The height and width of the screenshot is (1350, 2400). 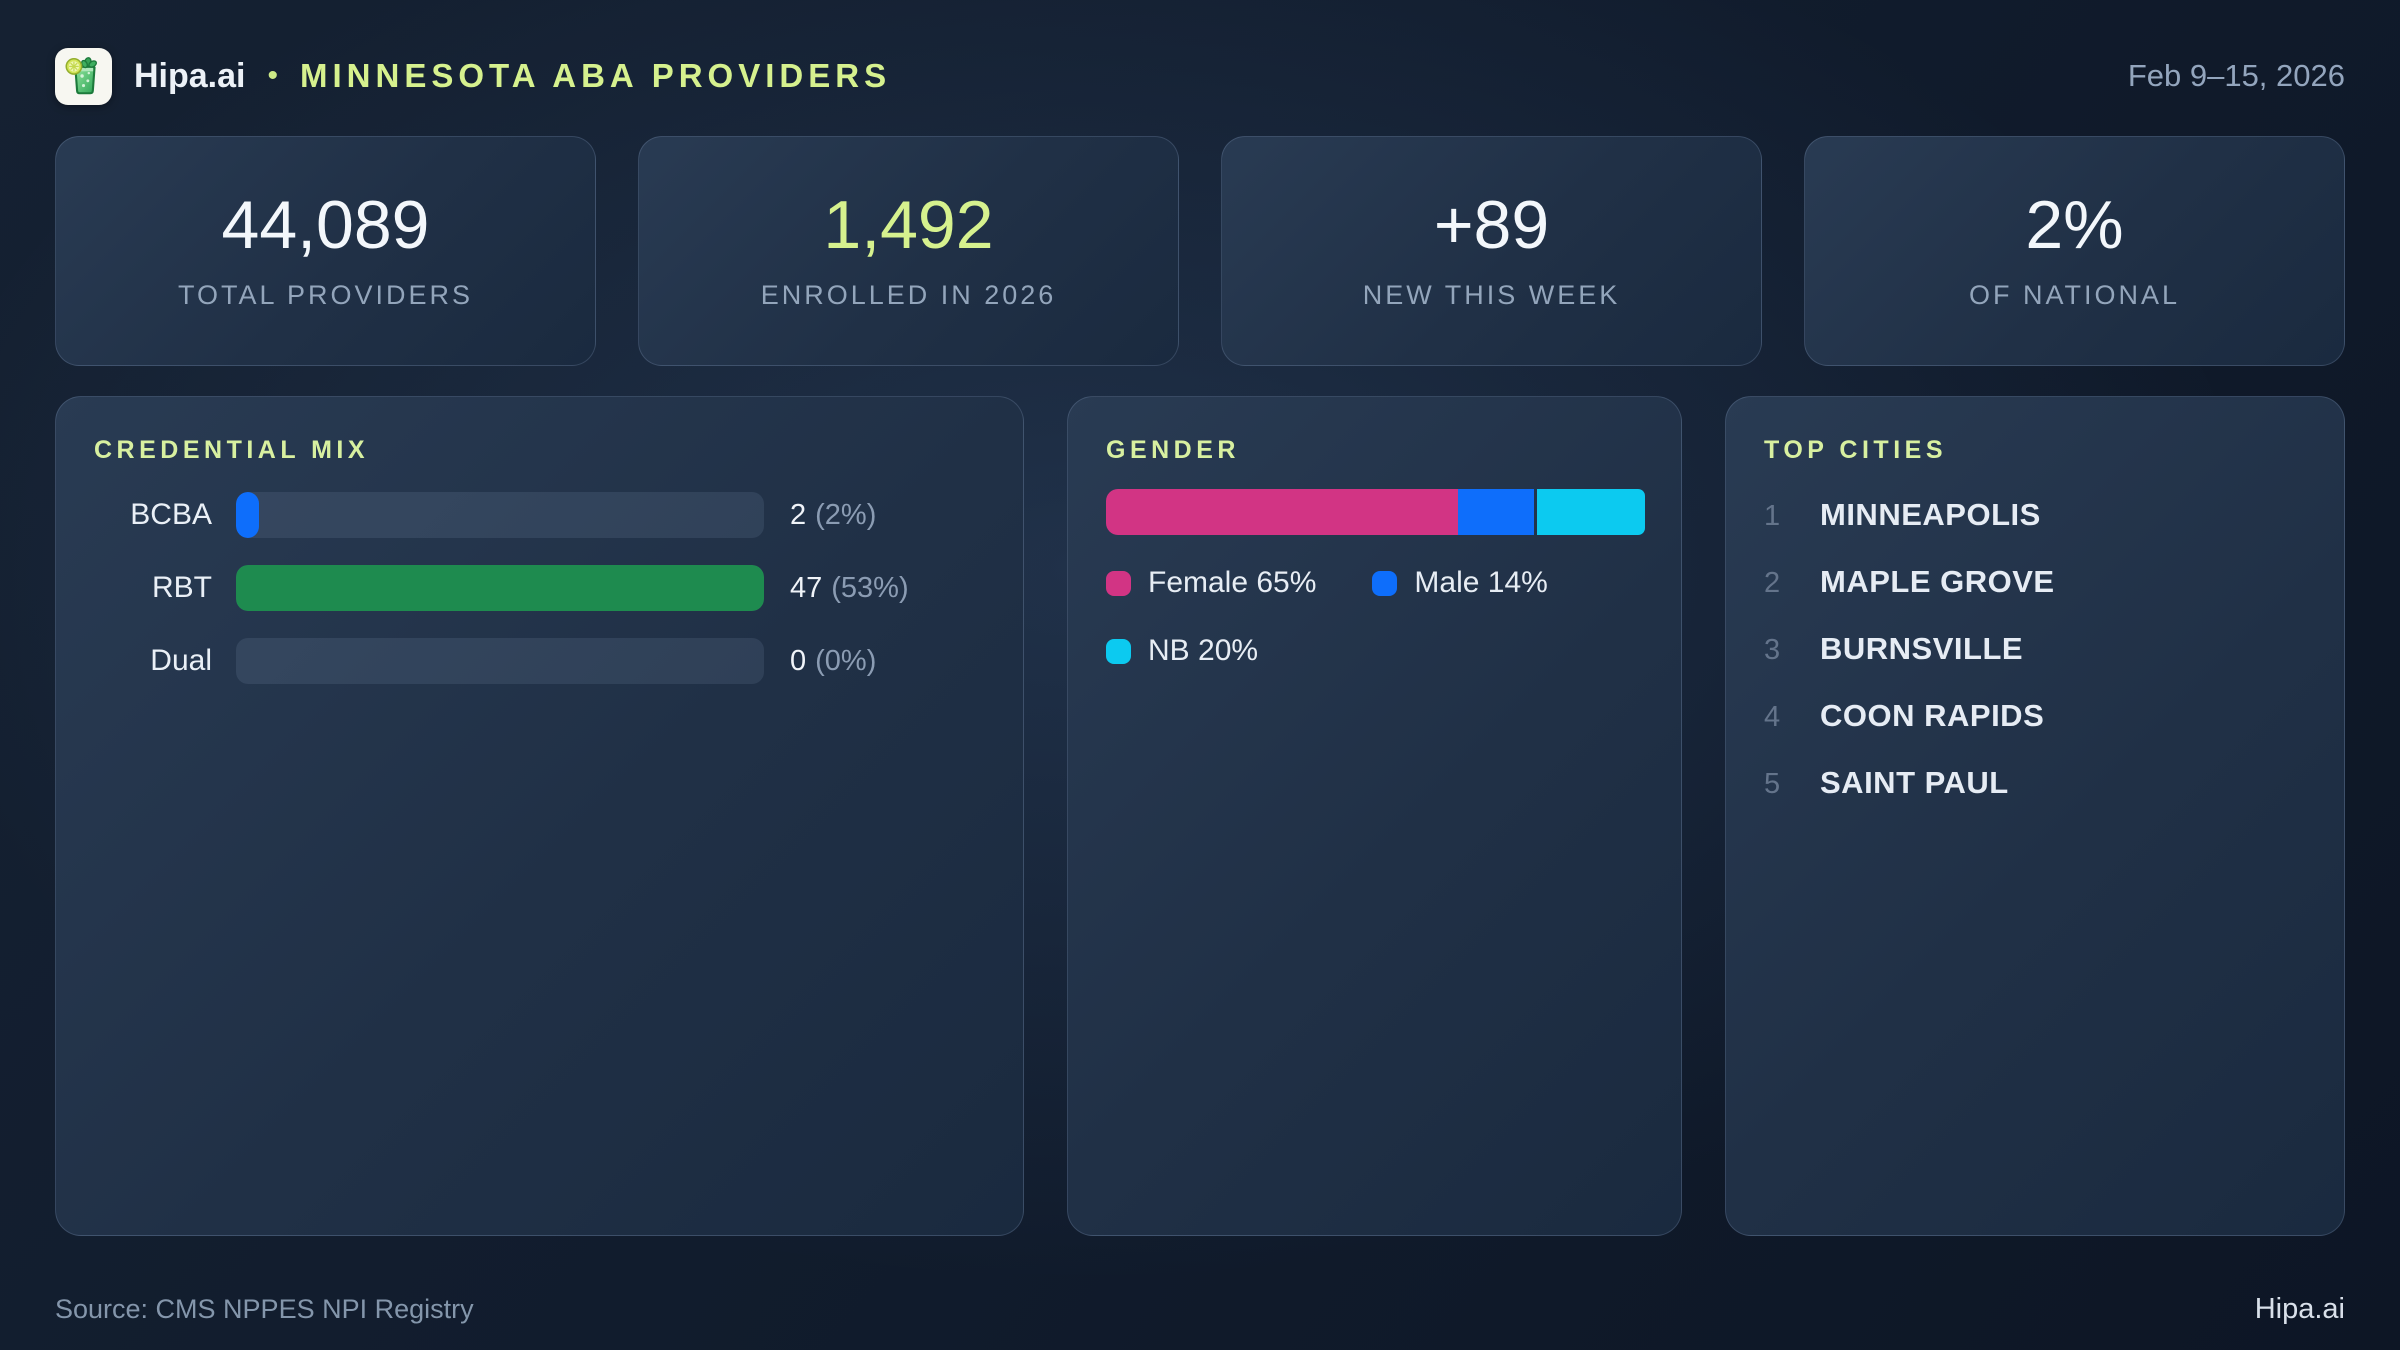 What do you see at coordinates (2074, 225) in the screenshot?
I see `stat-value: 2%` at bounding box center [2074, 225].